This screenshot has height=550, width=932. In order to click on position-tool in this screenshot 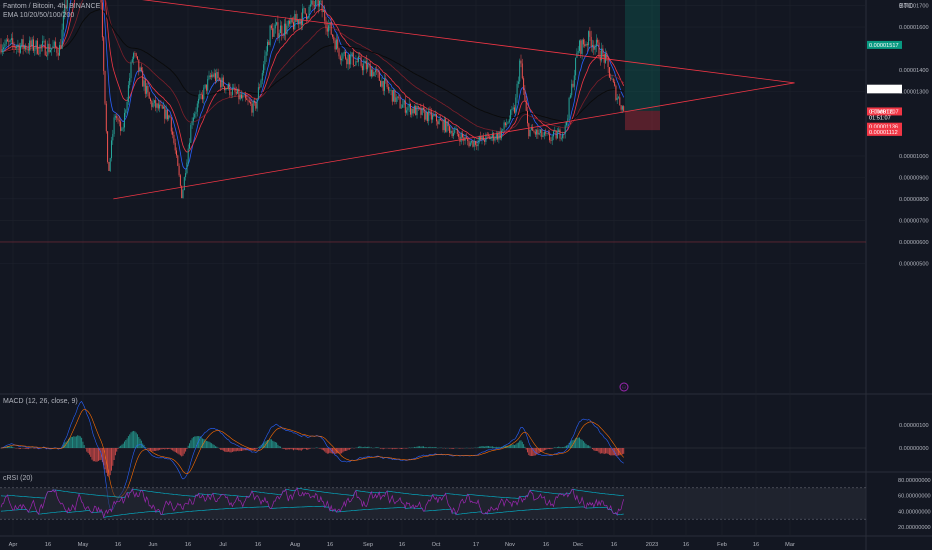, I will do `click(642, 65)`.